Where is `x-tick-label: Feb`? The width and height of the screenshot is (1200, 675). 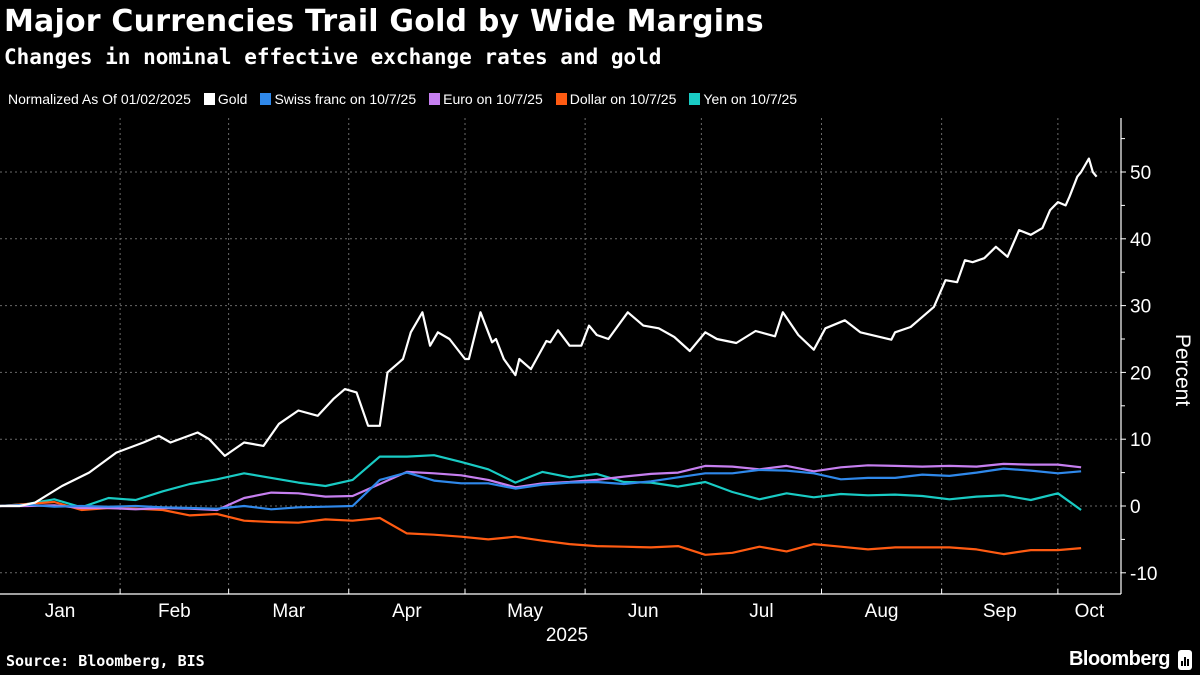 x-tick-label: Feb is located at coordinates (174, 611).